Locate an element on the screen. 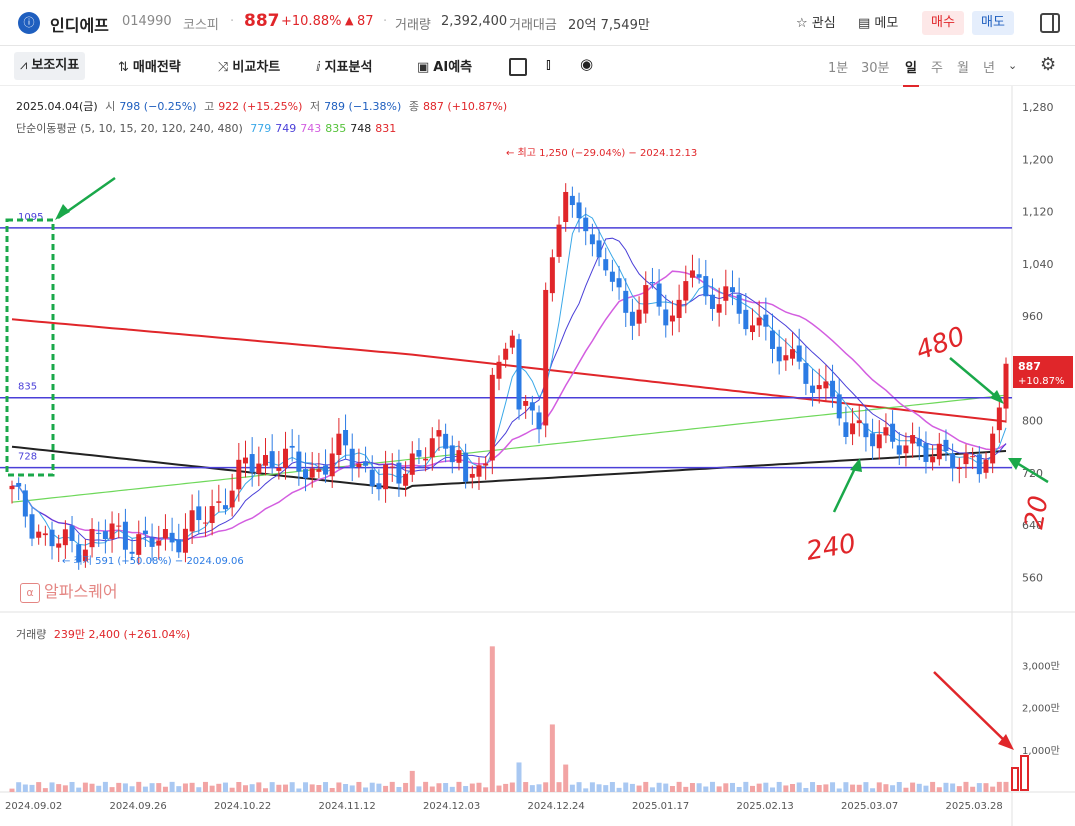  side-panel-icon is located at coordinates (1050, 23).